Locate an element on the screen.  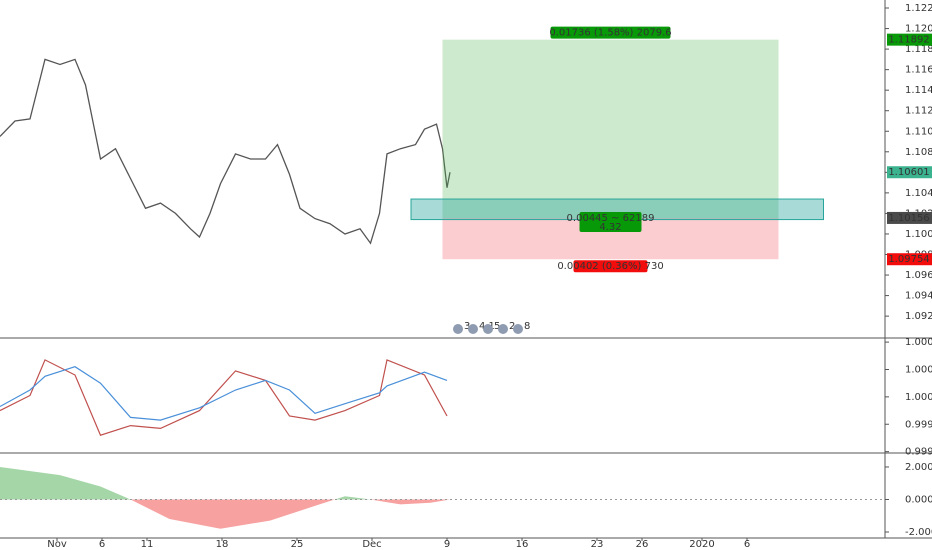
study-icon-label: 8 is located at coordinates (527, 326).